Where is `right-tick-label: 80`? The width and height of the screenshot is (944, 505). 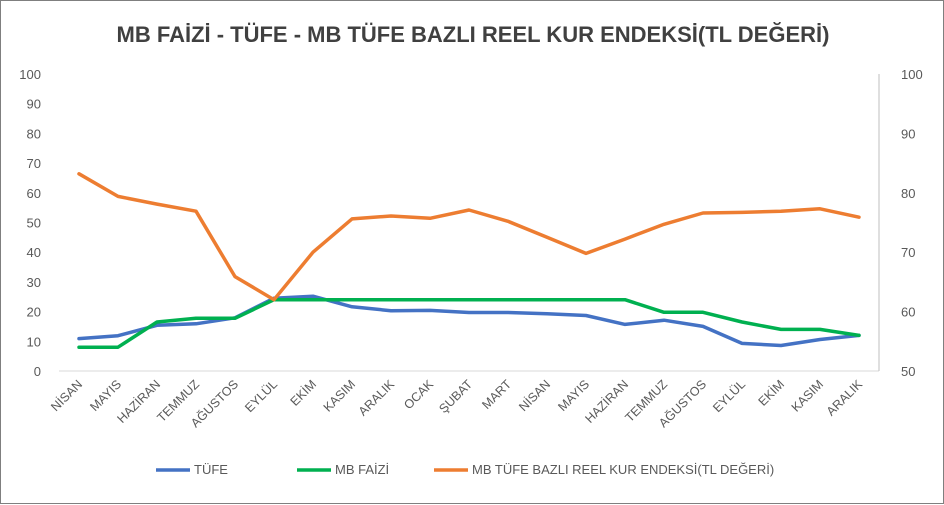 right-tick-label: 80 is located at coordinates (908, 193).